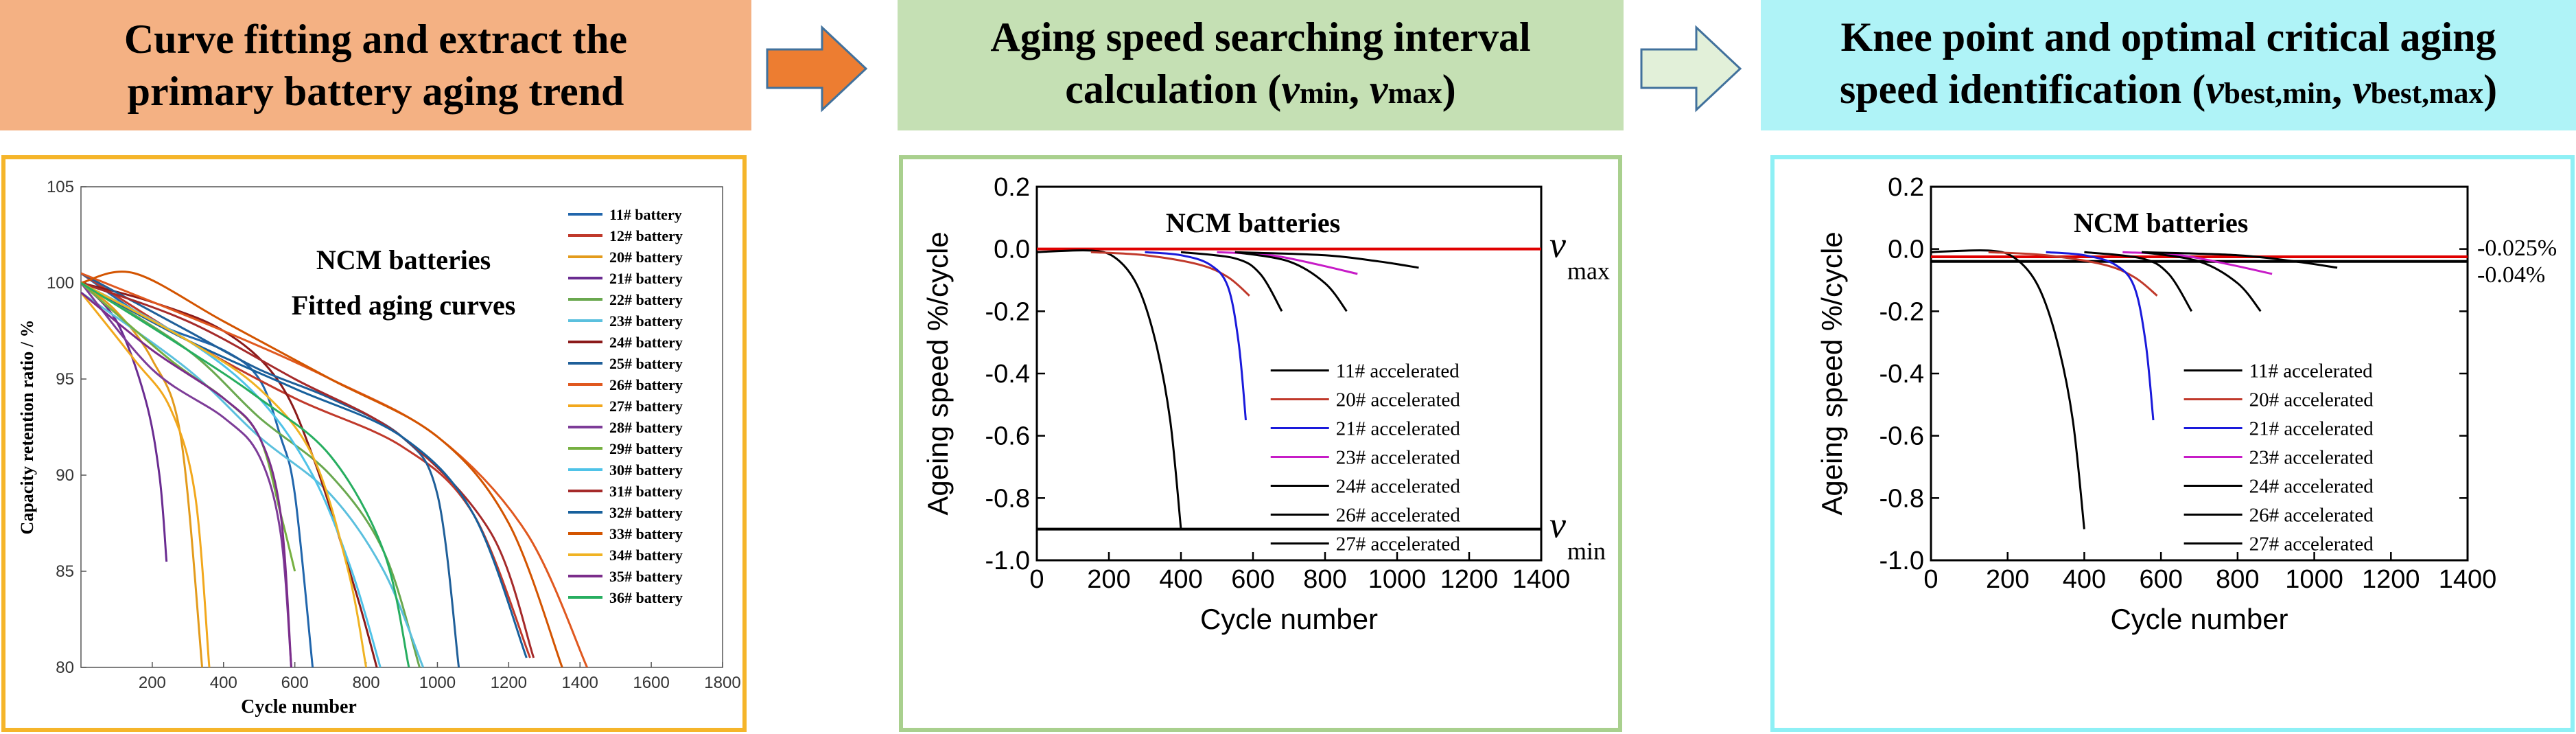 Image resolution: width=2576 pixels, height=734 pixels. Describe the element at coordinates (65, 571) in the screenshot. I see `y-tick-label: 85` at that location.